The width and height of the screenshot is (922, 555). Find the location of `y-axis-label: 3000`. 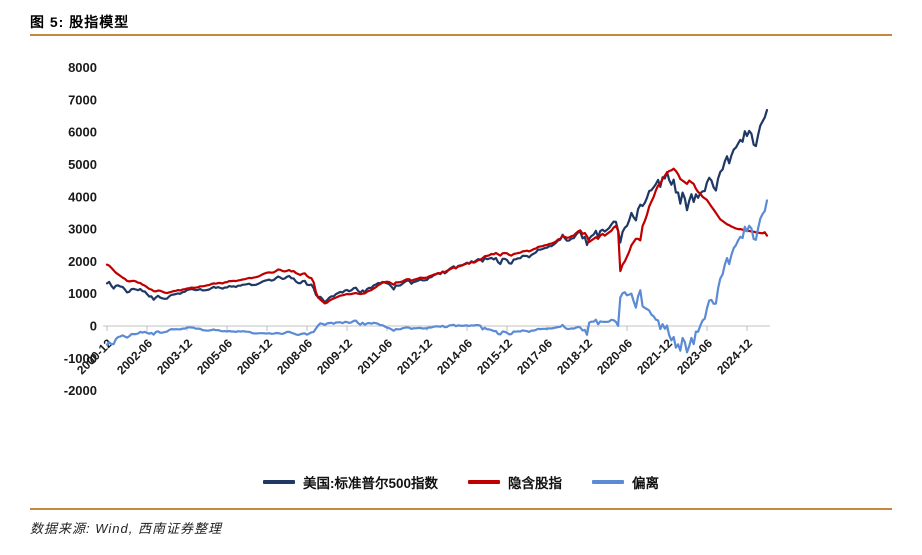

y-axis-label: 3000 is located at coordinates (82, 229).